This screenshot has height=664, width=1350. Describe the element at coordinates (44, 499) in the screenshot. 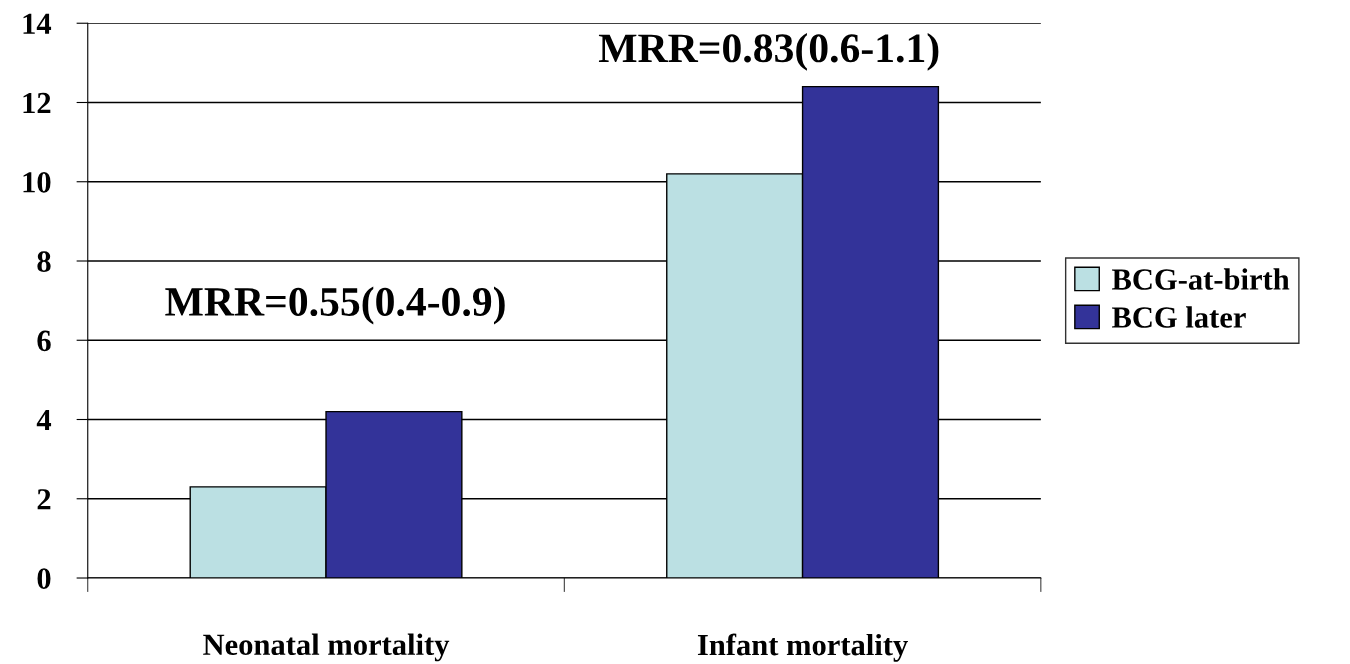

I see `y-tick-label: 2` at that location.